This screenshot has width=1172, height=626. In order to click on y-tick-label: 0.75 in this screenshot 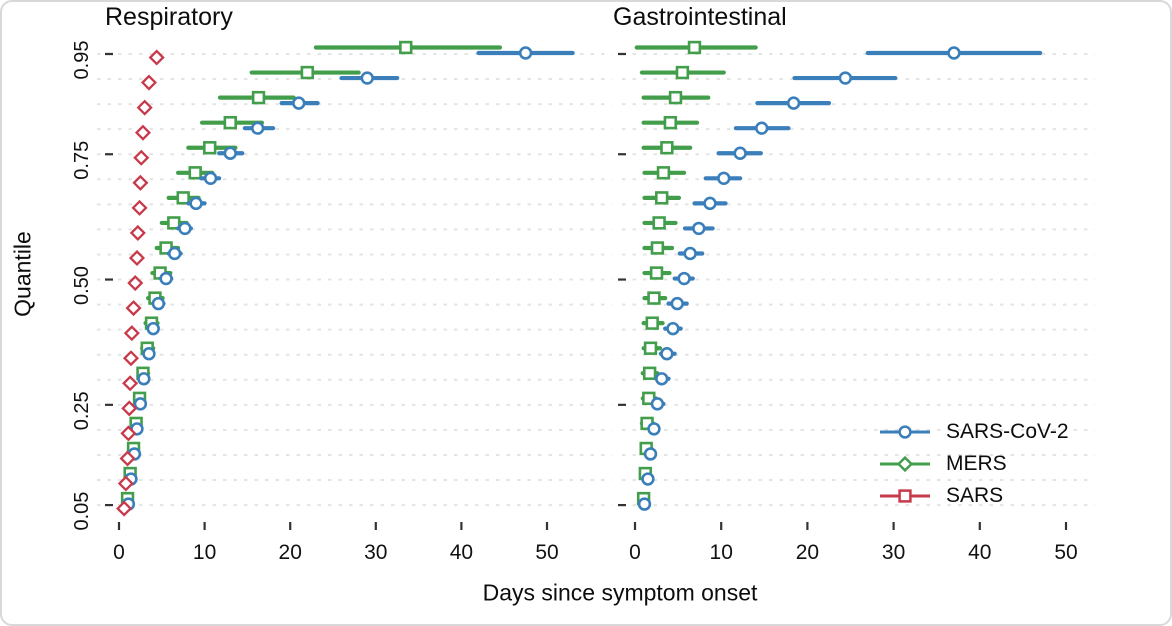, I will do `click(82, 160)`.